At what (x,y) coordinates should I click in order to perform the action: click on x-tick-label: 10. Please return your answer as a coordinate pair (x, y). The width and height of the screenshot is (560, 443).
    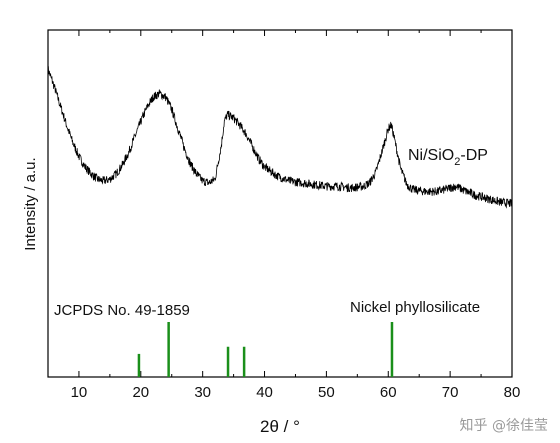
    Looking at the image, I should click on (79, 392).